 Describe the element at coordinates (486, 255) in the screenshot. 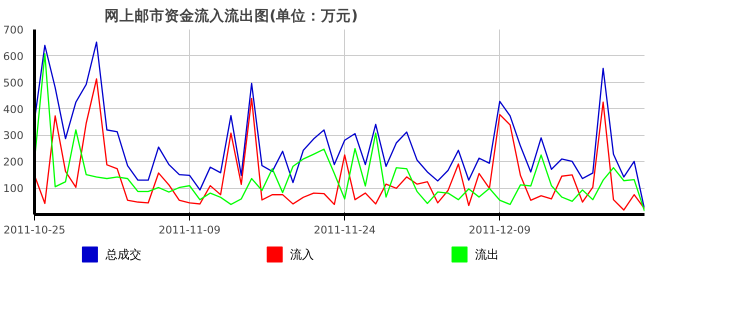

I see `legend-label: 流出` at that location.